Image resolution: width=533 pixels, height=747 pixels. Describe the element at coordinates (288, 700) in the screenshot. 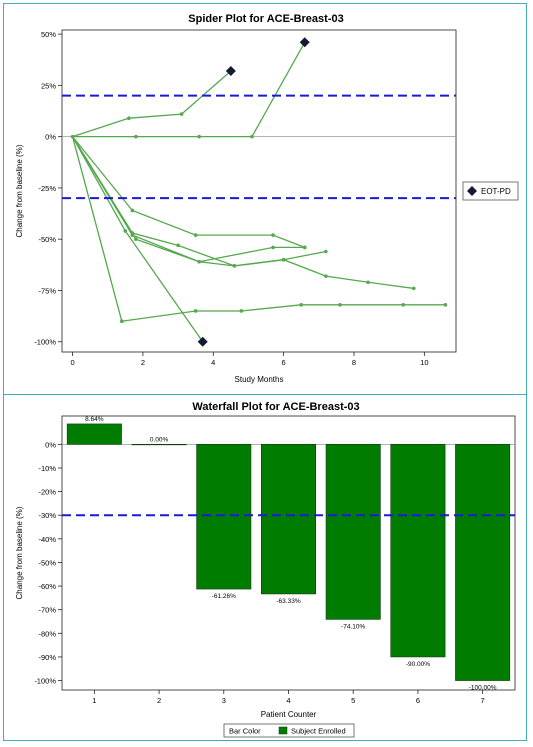

I see `waterfall-x-tick-label: 4` at that location.